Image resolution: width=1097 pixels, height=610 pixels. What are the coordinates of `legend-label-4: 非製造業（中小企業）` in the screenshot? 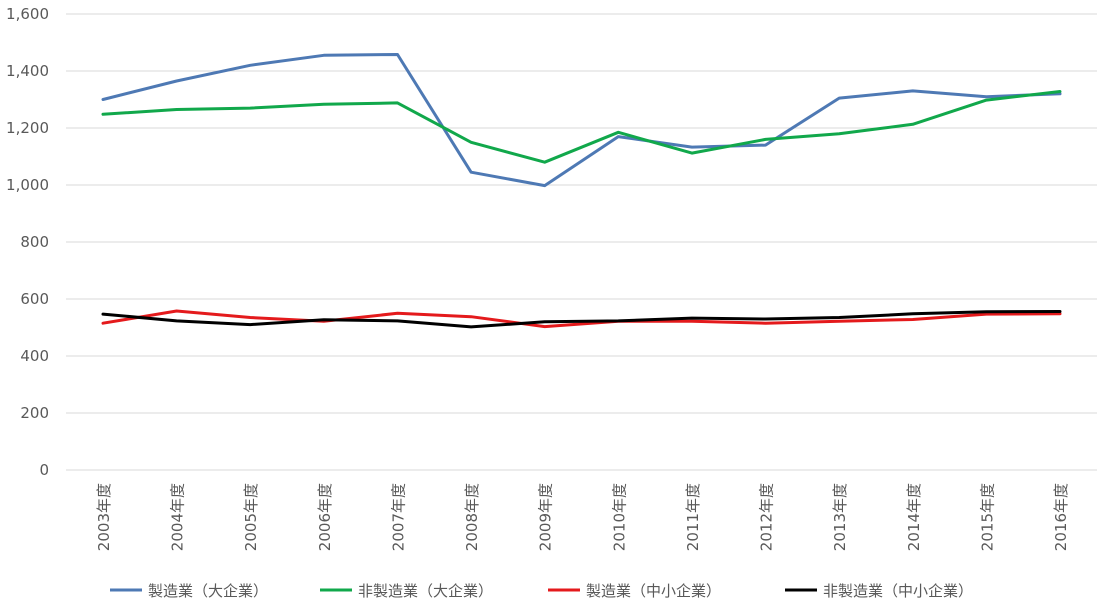 It's located at (898, 591).